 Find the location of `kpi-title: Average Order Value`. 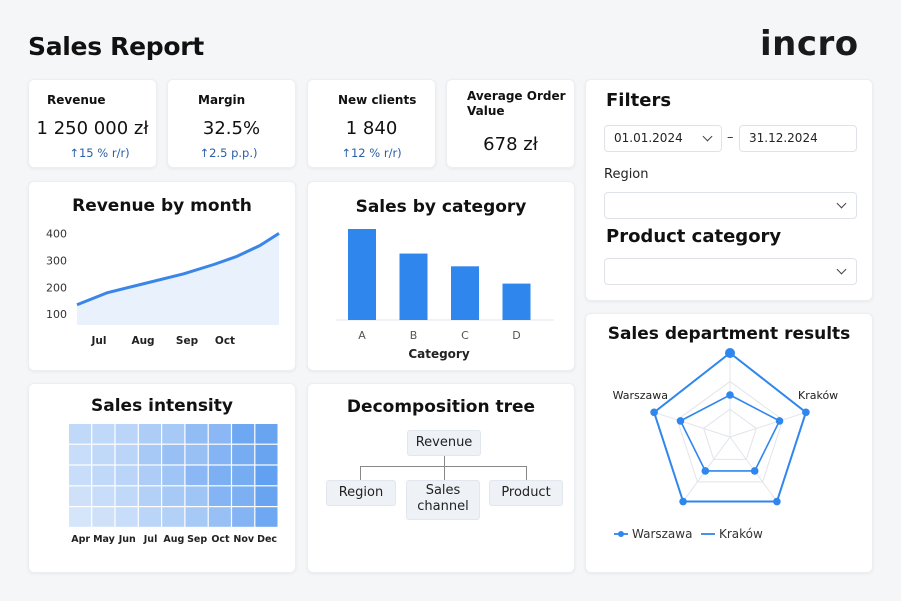

kpi-title: Average Order Value is located at coordinates (516, 103).